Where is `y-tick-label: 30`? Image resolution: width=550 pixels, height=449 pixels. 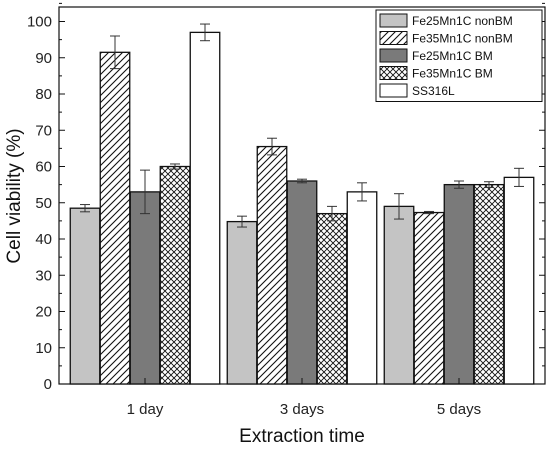 y-tick-label: 30 is located at coordinates (43, 275).